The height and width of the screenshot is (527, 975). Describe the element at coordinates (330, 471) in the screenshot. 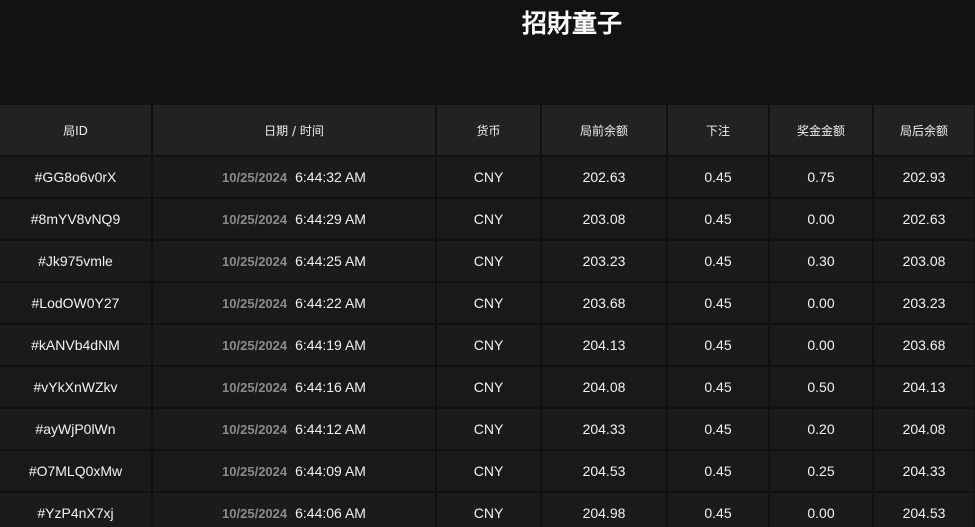

I see `time: 6:44:09 AM` at that location.